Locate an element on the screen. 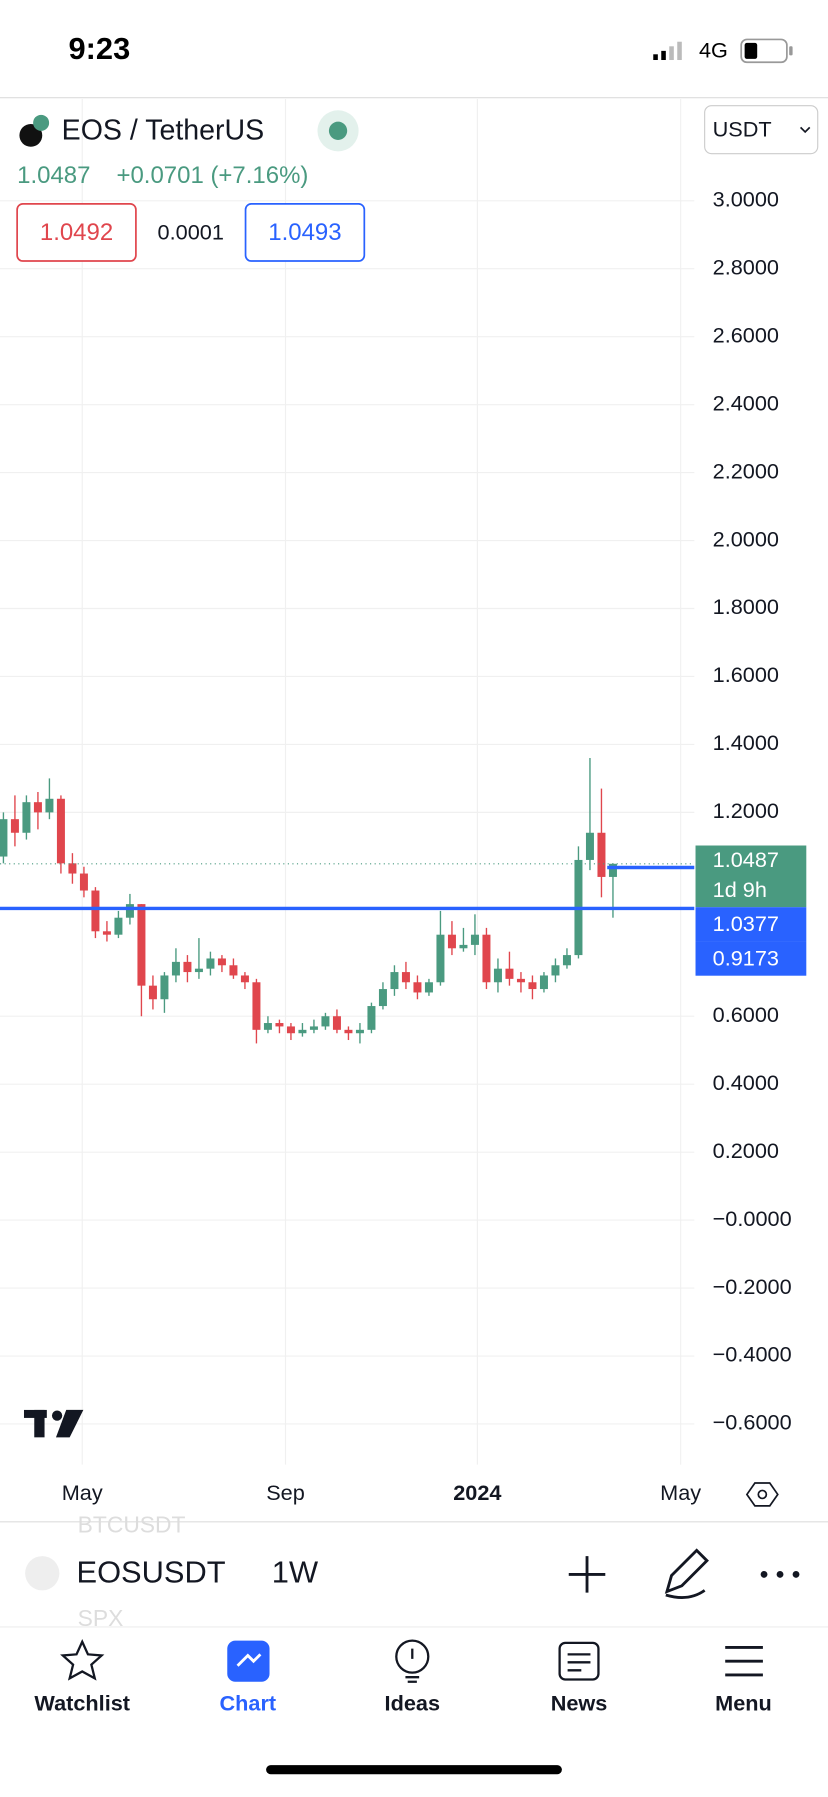 The image size is (828, 1797). x-tick-label: May is located at coordinates (680, 1492).